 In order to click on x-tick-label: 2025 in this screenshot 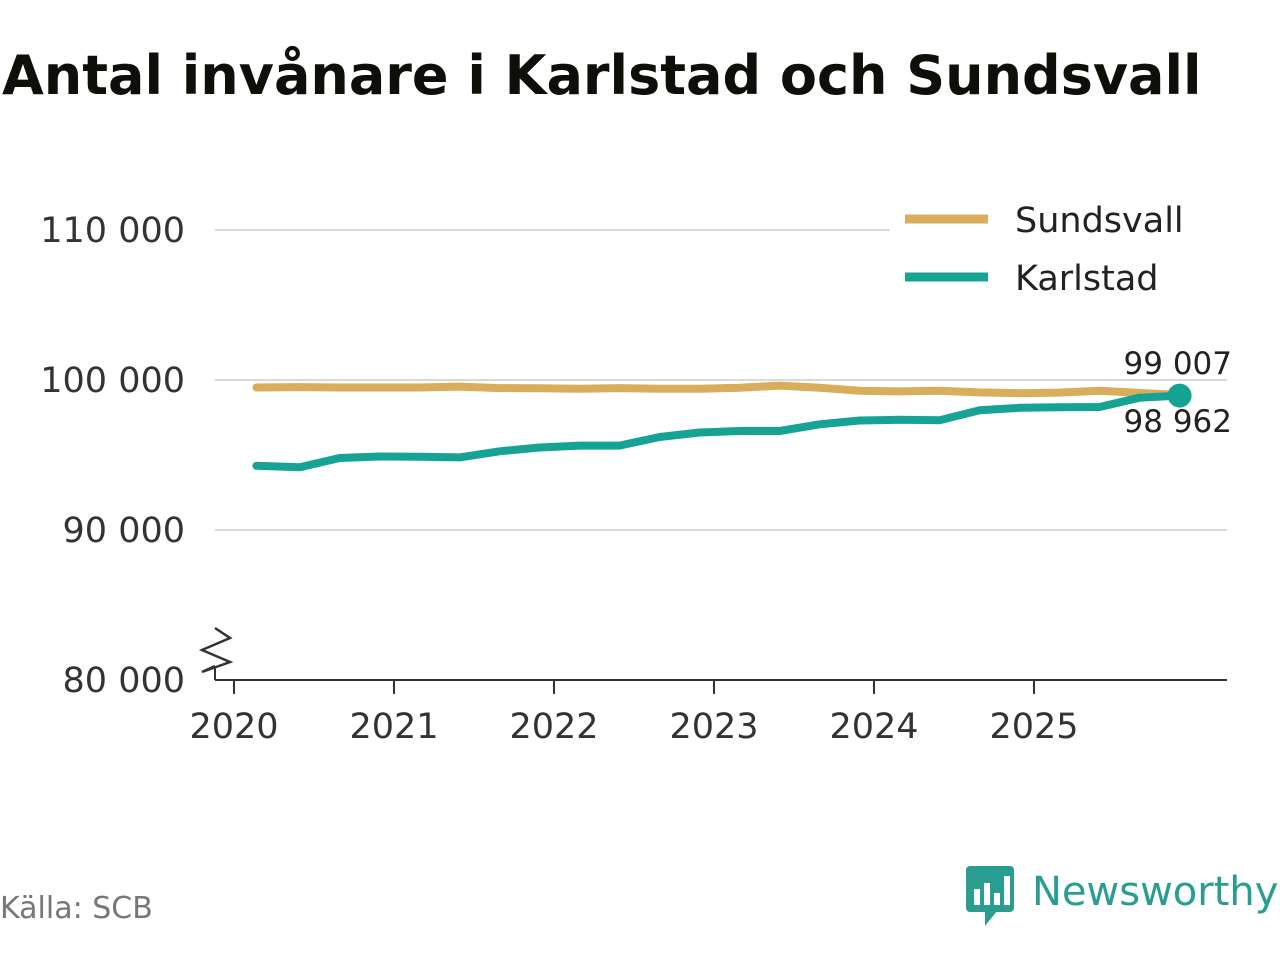, I will do `click(1033, 727)`.